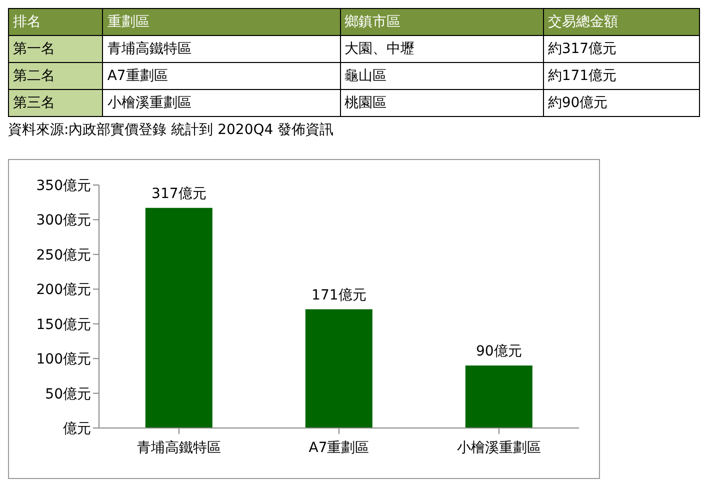  What do you see at coordinates (621, 76) in the screenshot?
I see `text: 約171億元` at bounding box center [621, 76].